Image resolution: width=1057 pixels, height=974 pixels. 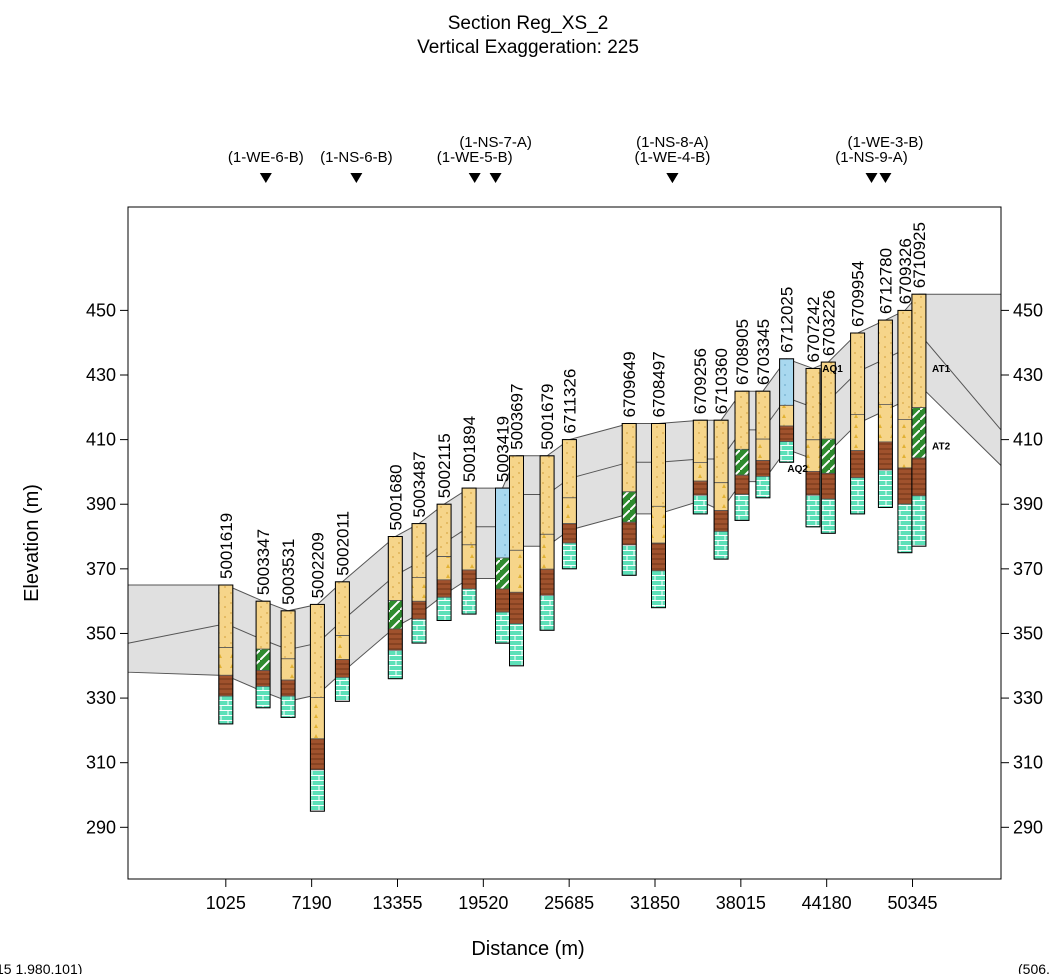 I want to click on section-marker-label: (1-WE-6-B), so click(x=266, y=157).